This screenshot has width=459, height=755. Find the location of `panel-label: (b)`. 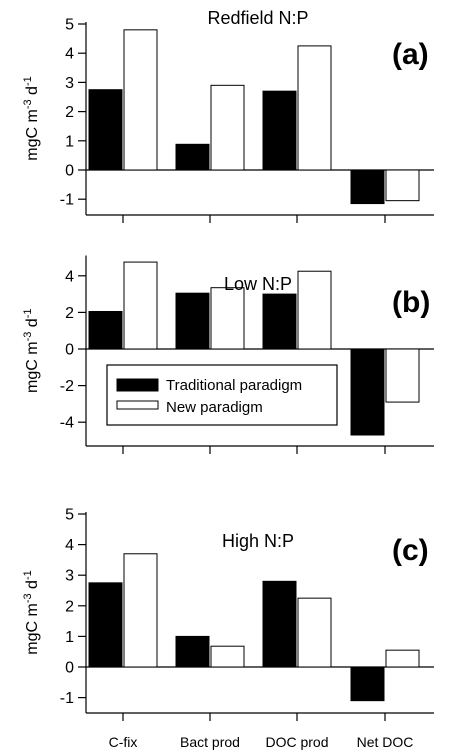

panel-label: (b) is located at coordinates (411, 302).